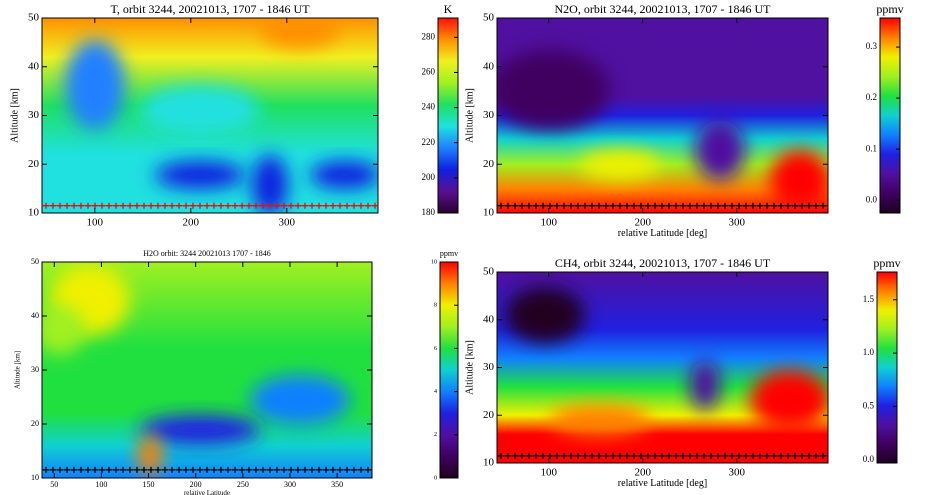 The image size is (928, 495). What do you see at coordinates (435, 306) in the screenshot?
I see `colorbar-tick-label: 8` at bounding box center [435, 306].